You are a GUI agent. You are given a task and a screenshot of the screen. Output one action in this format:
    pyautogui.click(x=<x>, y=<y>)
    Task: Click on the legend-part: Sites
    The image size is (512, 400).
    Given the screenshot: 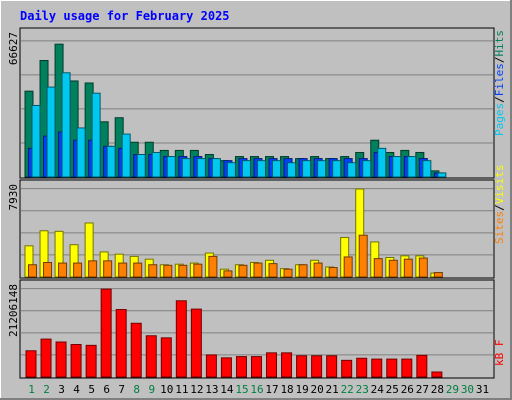 What is the action you would take?
    pyautogui.click(x=499, y=227)
    